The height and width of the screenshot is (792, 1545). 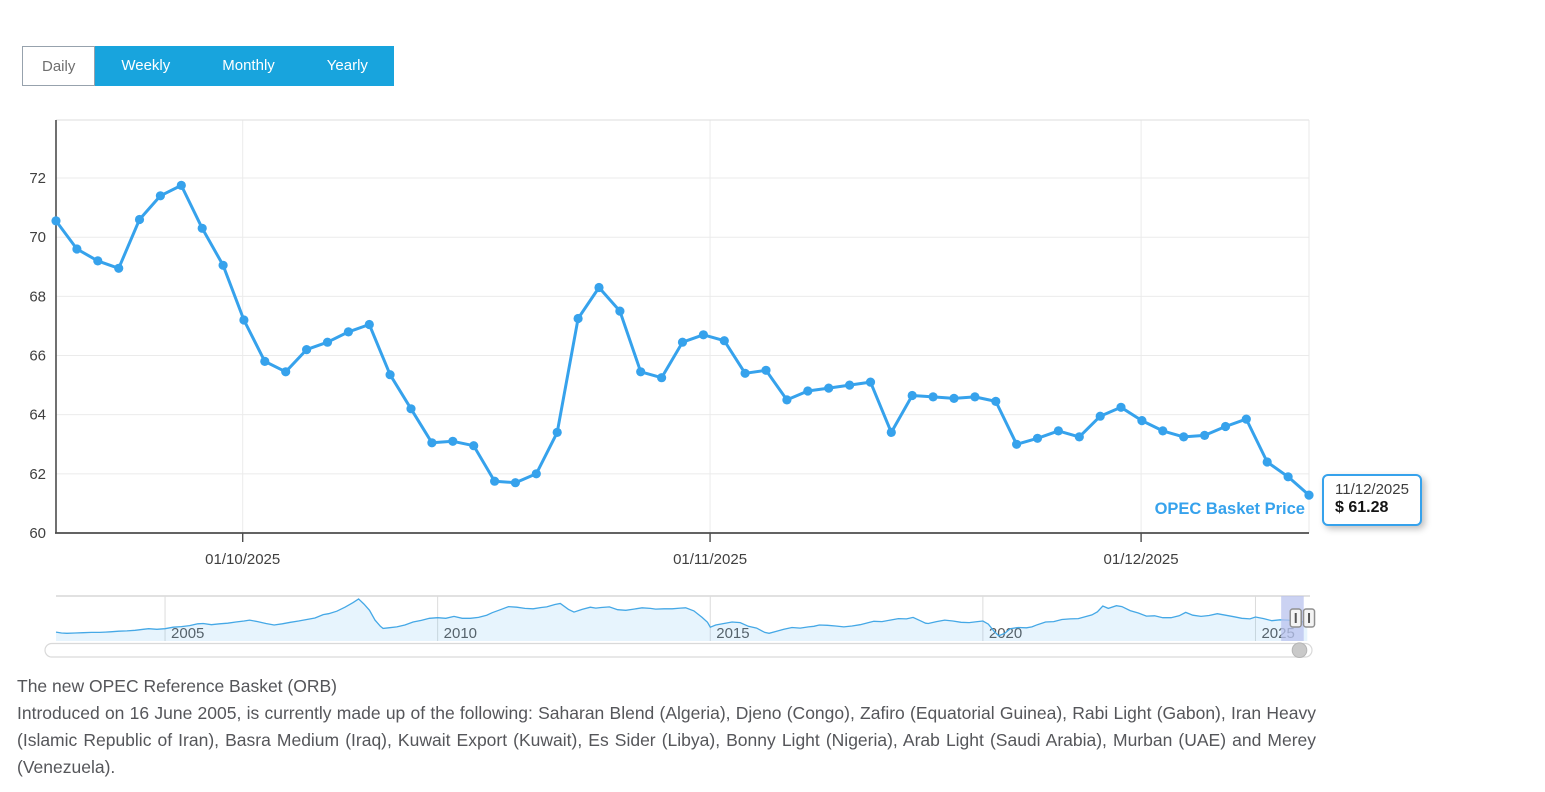 I want to click on y-tick-label: 68, so click(x=37, y=296).